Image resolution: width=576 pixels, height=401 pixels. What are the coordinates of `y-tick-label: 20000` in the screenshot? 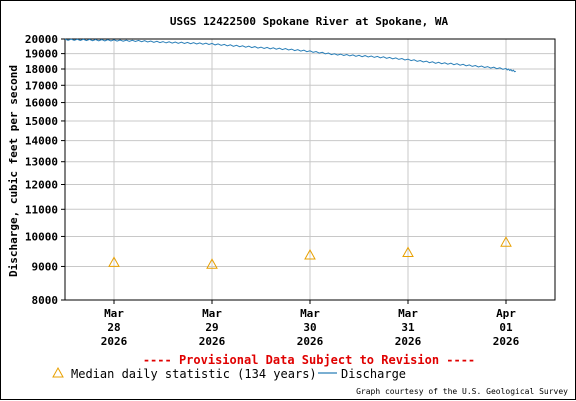 It's located at (41, 39).